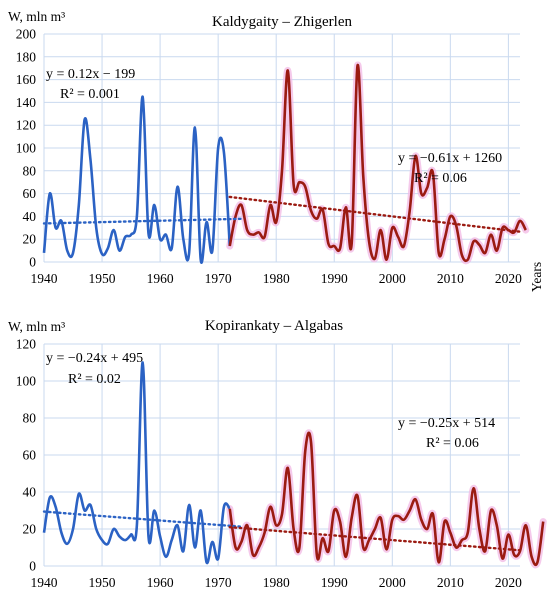 Image resolution: width=550 pixels, height=606 pixels. Describe the element at coordinates (26, 79) in the screenshot. I see `y-tick-label: 160` at that location.